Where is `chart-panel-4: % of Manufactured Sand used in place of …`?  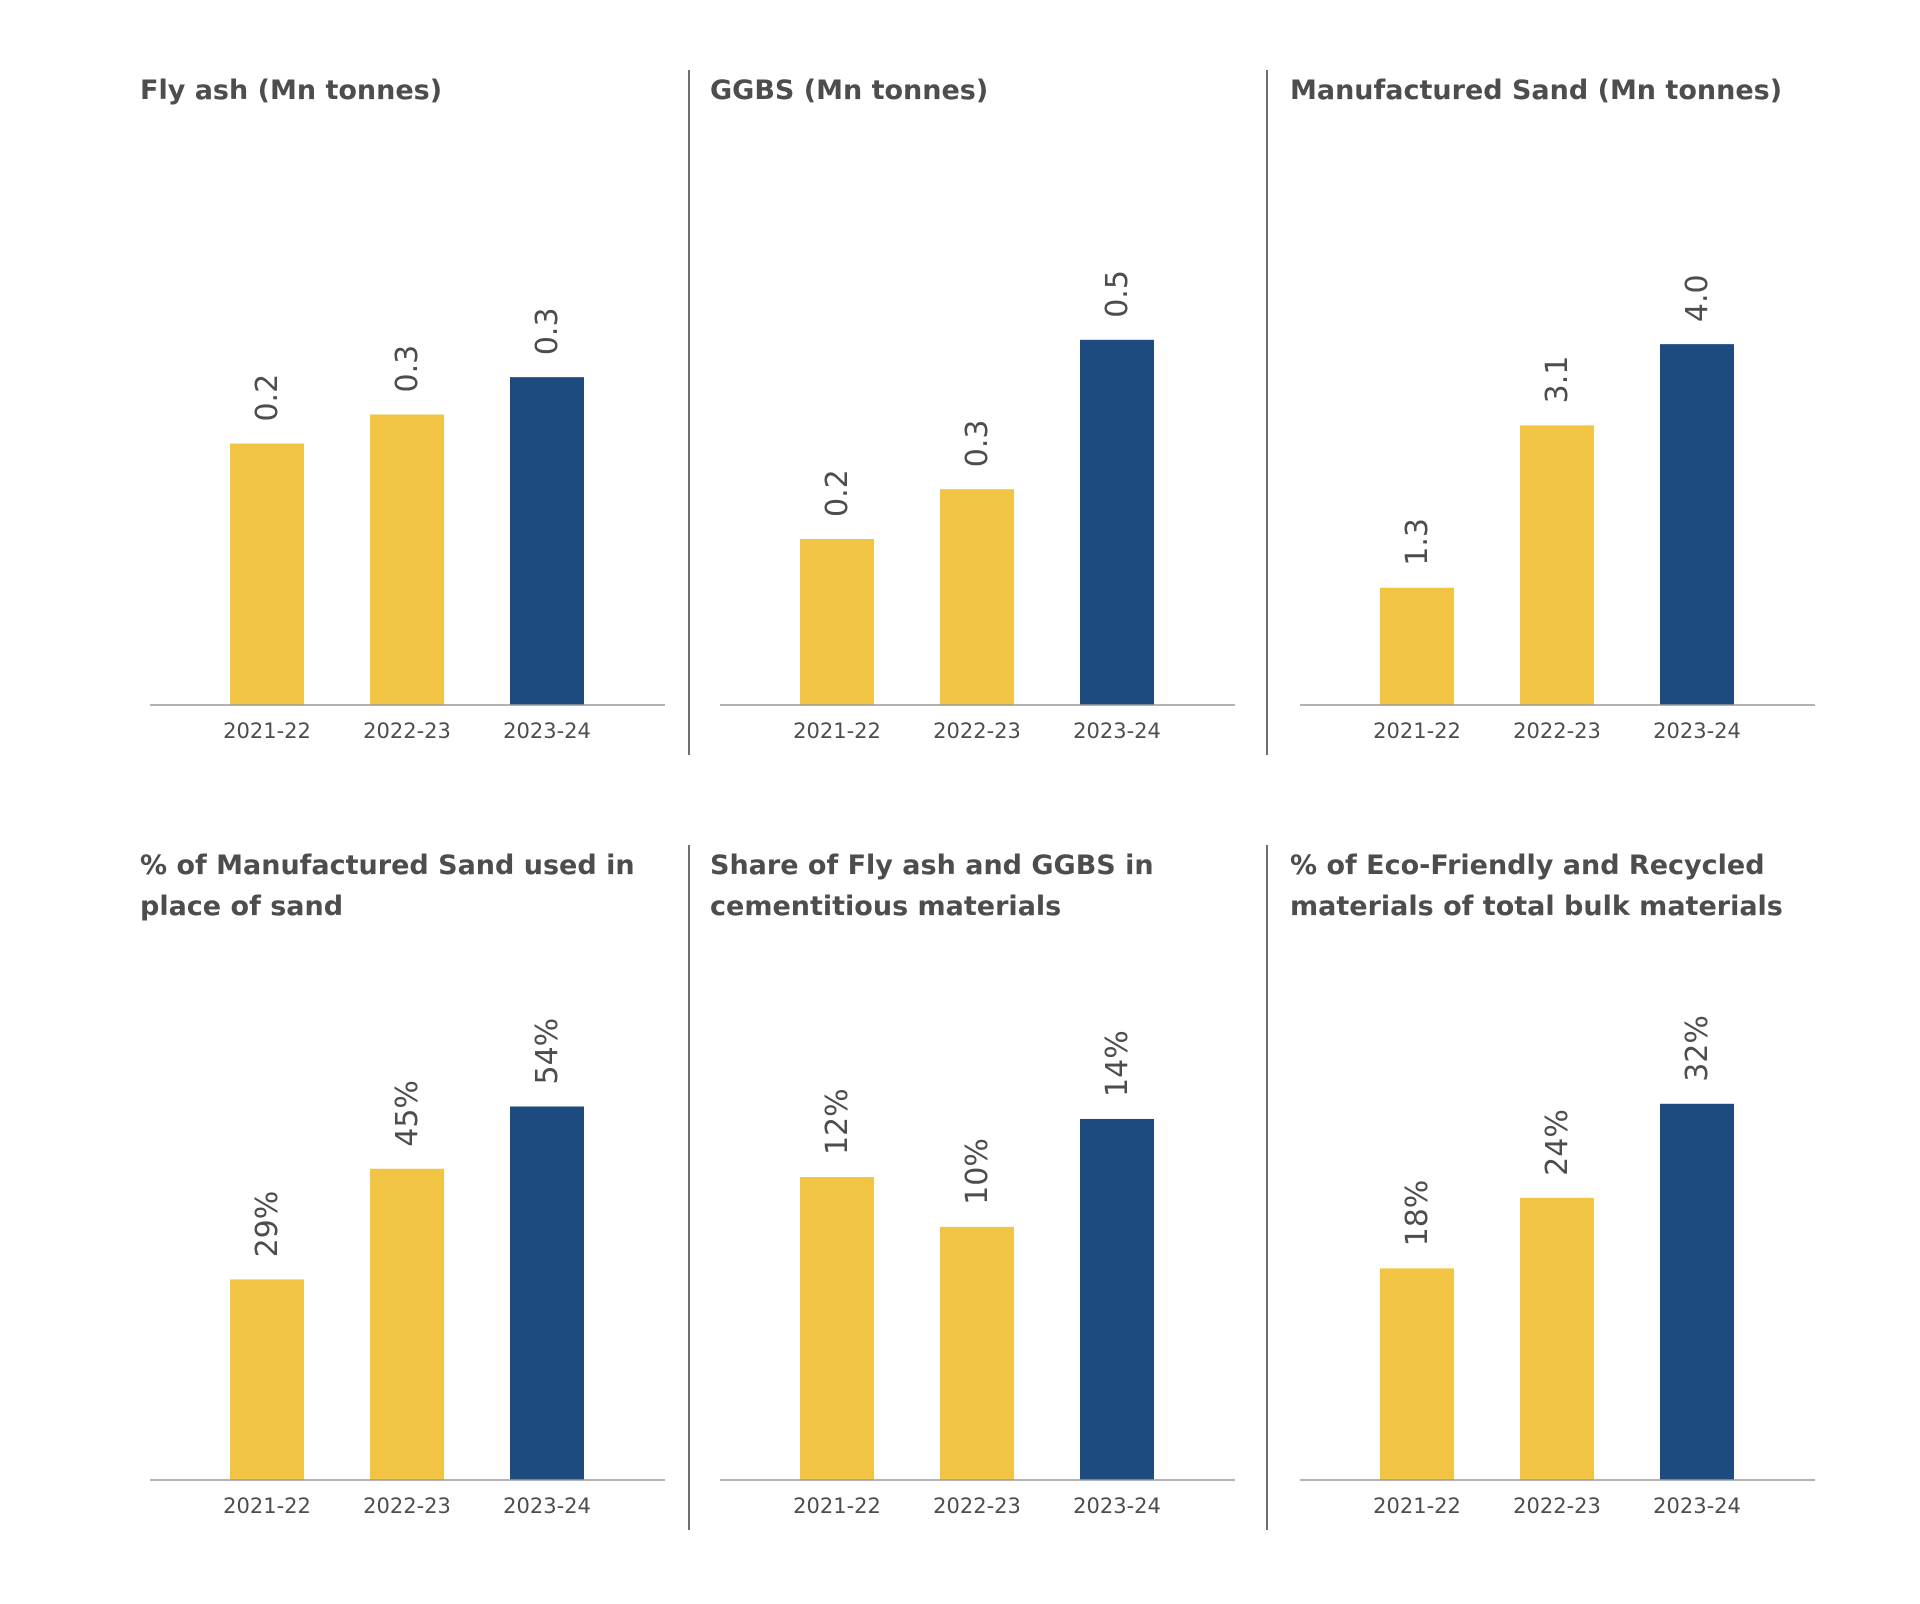
chart-panel-4: % of Manufactured Sand used in place of … is located at coordinates (420, 1220).